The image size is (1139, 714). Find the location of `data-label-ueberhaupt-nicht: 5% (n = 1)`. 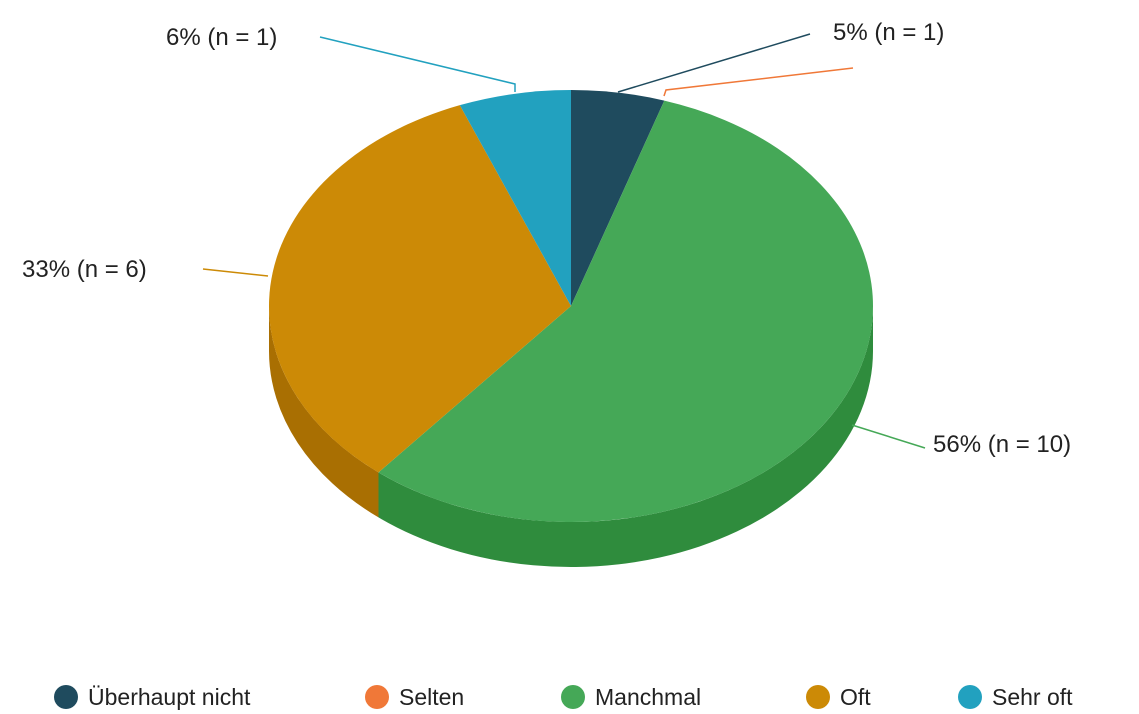

data-label-ueberhaupt-nicht: 5% (n = 1) is located at coordinates (888, 32).